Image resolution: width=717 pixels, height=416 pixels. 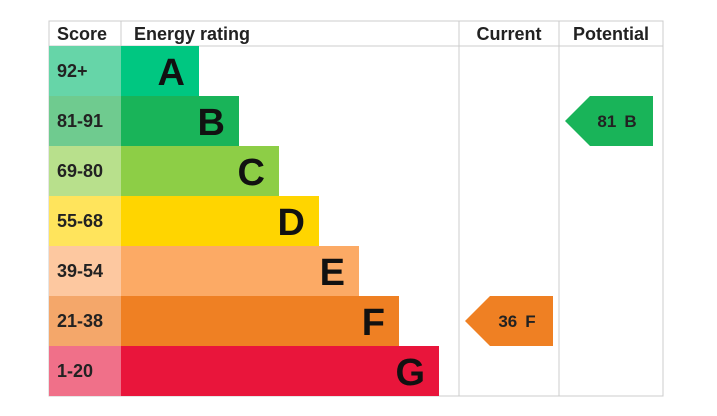 I want to click on rating-value: 81, so click(x=606, y=121).